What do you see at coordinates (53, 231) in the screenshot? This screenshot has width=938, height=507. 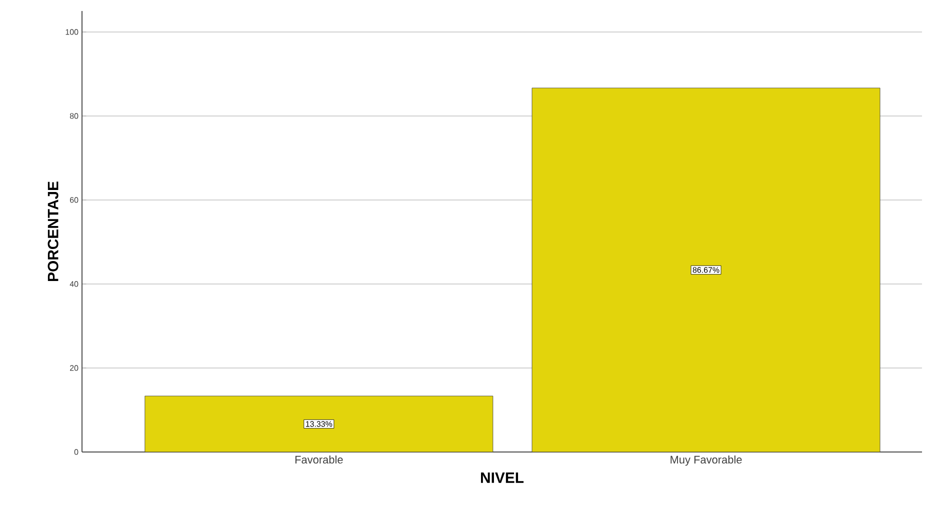 I see `y-axis-title: PORCENTAJE` at bounding box center [53, 231].